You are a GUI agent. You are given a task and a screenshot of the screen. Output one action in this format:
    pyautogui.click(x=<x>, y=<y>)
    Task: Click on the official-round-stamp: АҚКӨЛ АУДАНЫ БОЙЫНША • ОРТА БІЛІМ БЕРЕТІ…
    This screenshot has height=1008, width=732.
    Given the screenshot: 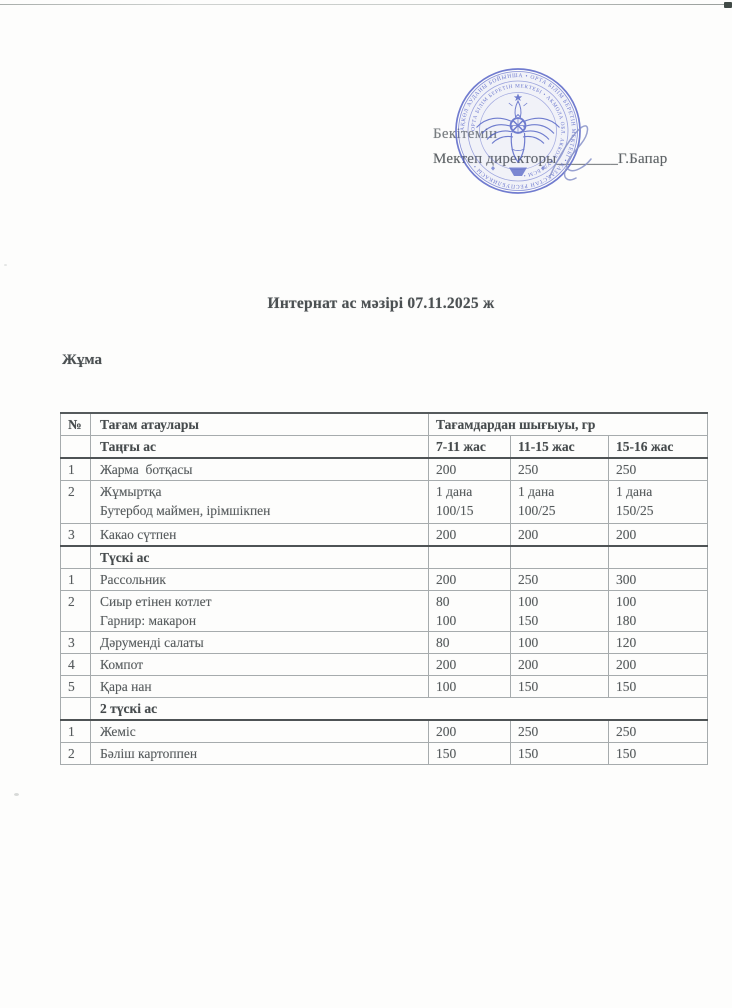 What is the action you would take?
    pyautogui.click(x=518, y=131)
    